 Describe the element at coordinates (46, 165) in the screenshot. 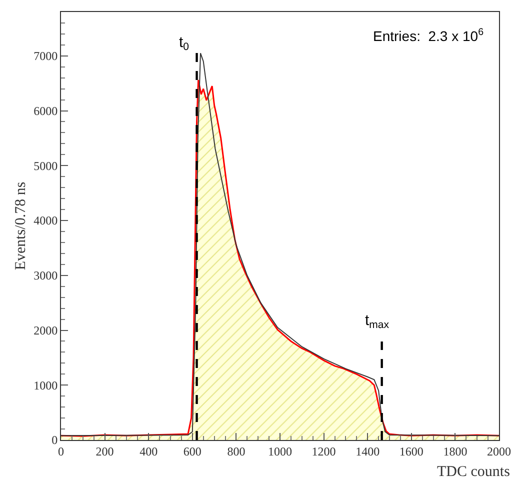

I see `y-tick-label: 5000` at that location.